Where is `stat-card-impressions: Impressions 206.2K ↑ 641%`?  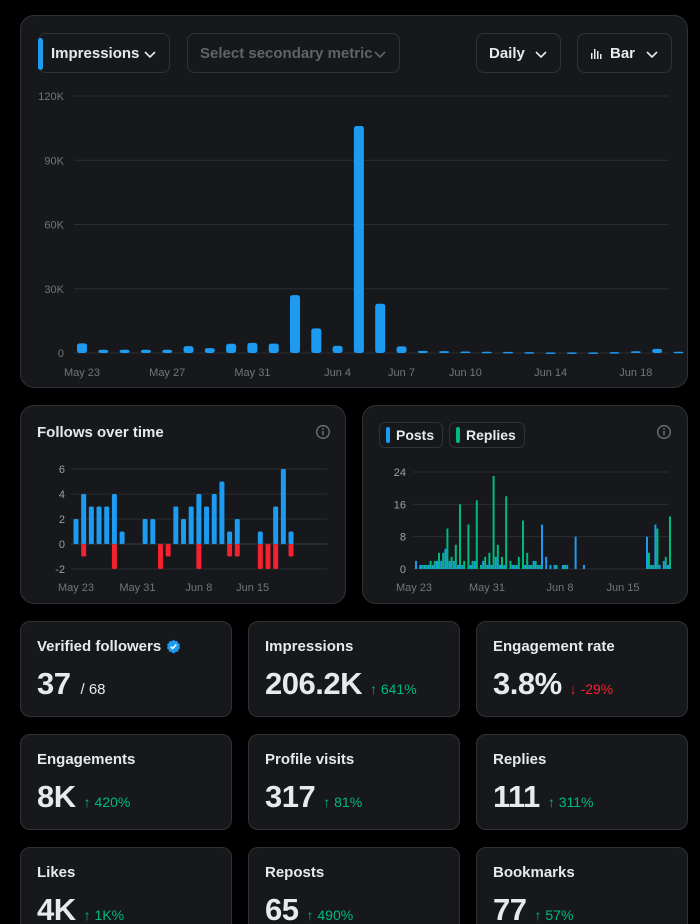
stat-card-impressions: Impressions 206.2K ↑ 641% is located at coordinates (354, 669).